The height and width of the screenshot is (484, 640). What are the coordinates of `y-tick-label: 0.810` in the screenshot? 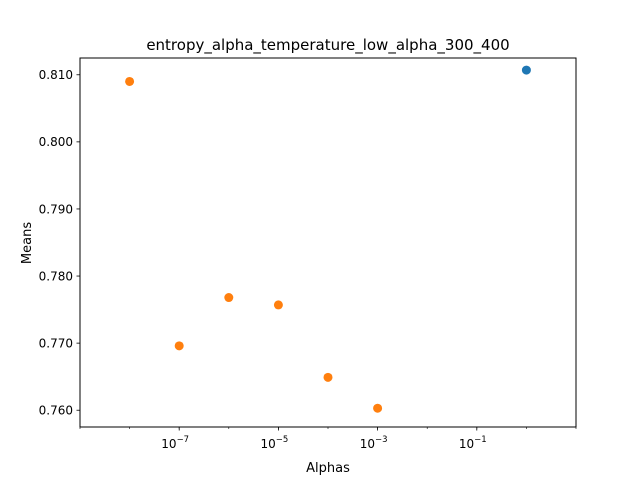 It's located at (56, 75).